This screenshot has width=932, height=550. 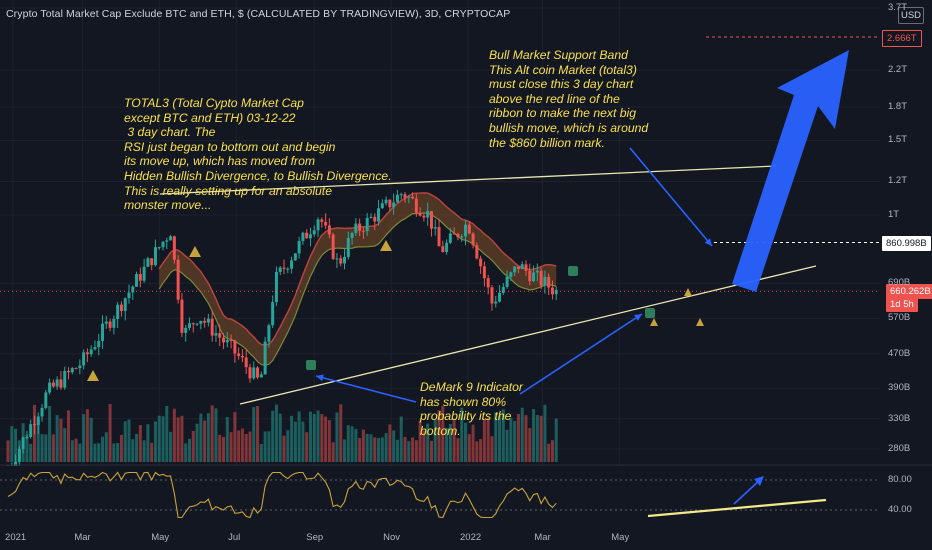 What do you see at coordinates (894, 214) in the screenshot?
I see `y-axis-tick-label: 1T` at bounding box center [894, 214].